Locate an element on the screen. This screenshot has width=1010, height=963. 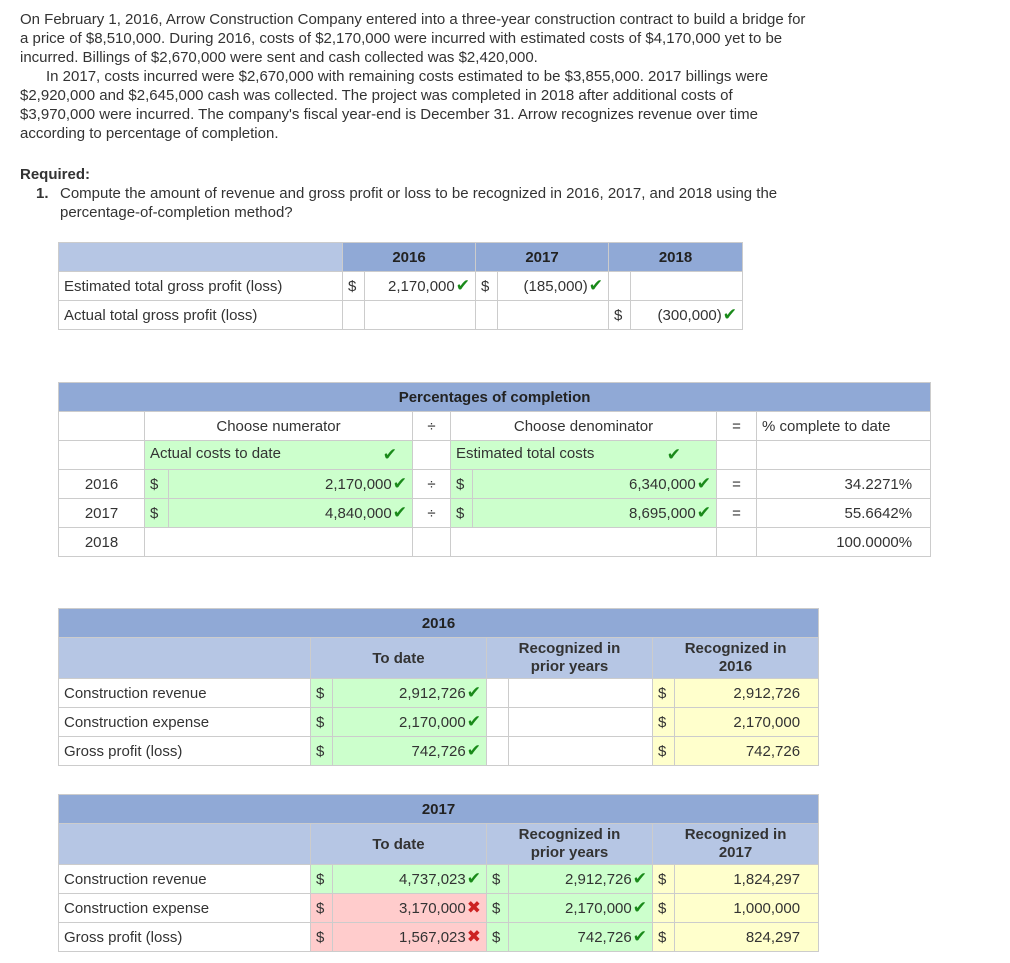
row-label: Gross profit (loss) is located at coordinates (184, 751).